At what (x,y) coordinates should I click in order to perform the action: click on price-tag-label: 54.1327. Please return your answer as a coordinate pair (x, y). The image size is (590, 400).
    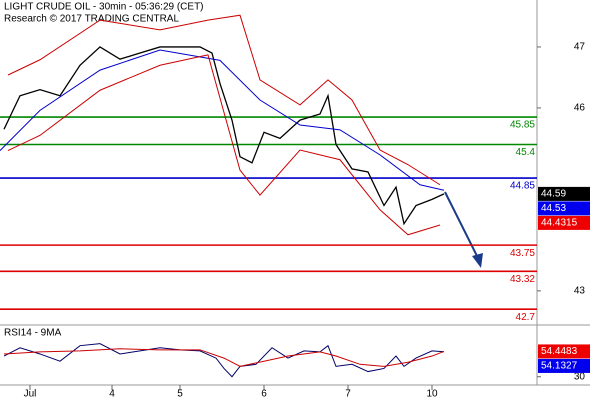
    Looking at the image, I should click on (559, 366).